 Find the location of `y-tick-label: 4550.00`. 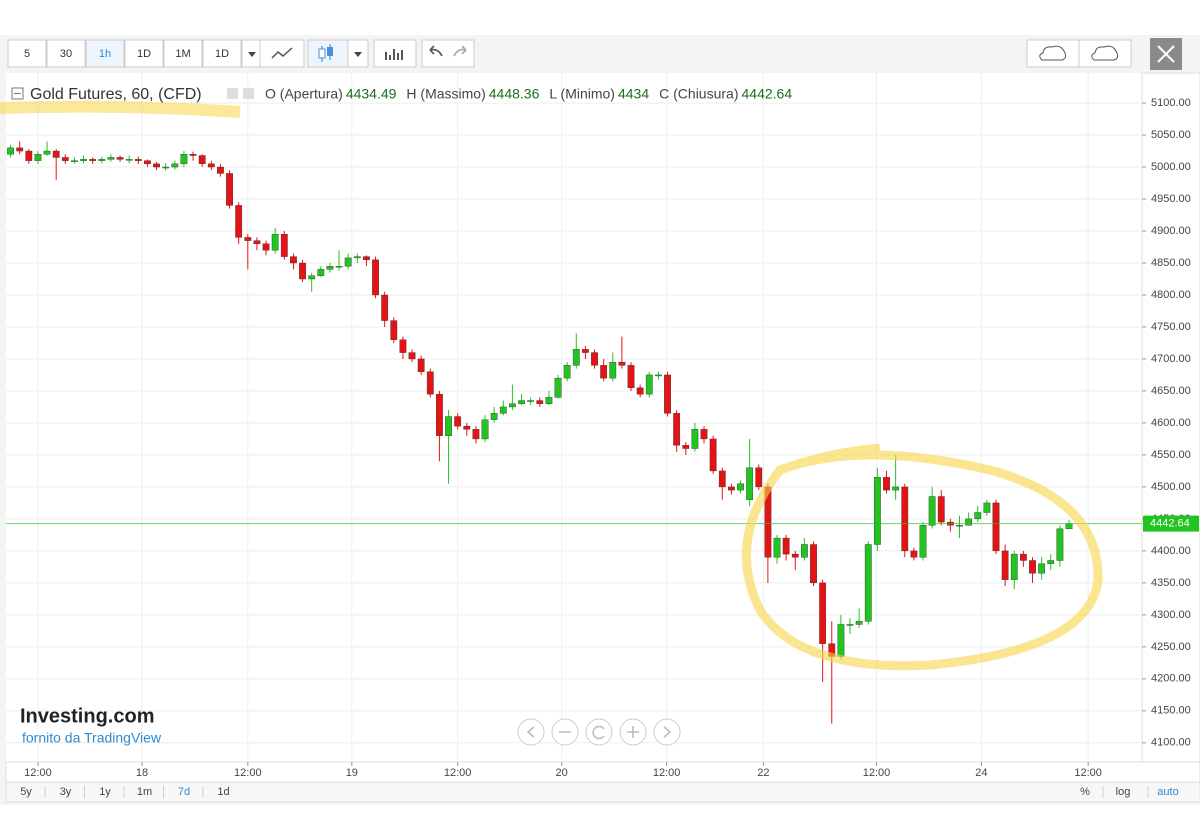

y-tick-label: 4550.00 is located at coordinates (1171, 455).